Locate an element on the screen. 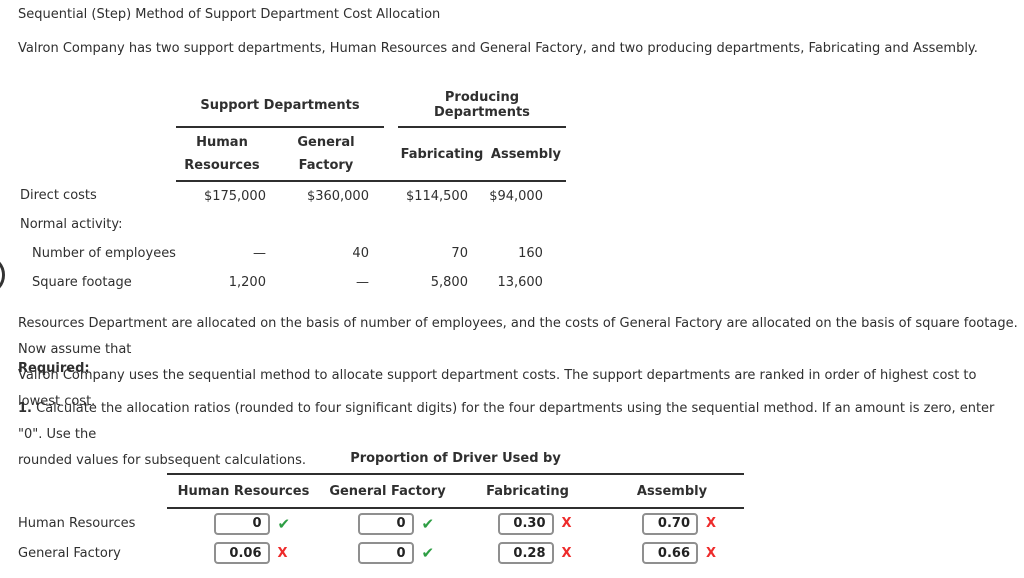  col-header-fabricating: Fabricating is located at coordinates (441, 154).